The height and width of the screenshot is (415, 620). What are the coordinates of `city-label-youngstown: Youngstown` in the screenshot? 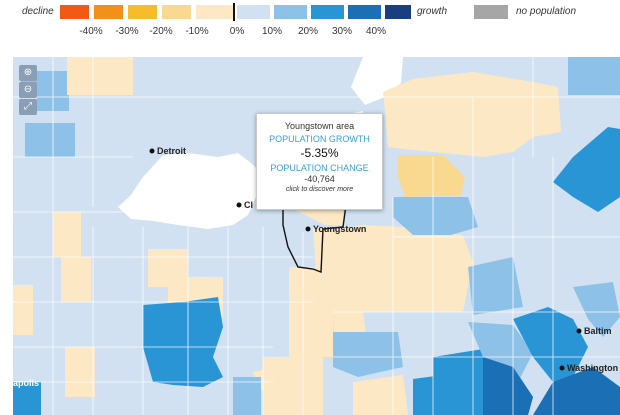 It's located at (339, 229).